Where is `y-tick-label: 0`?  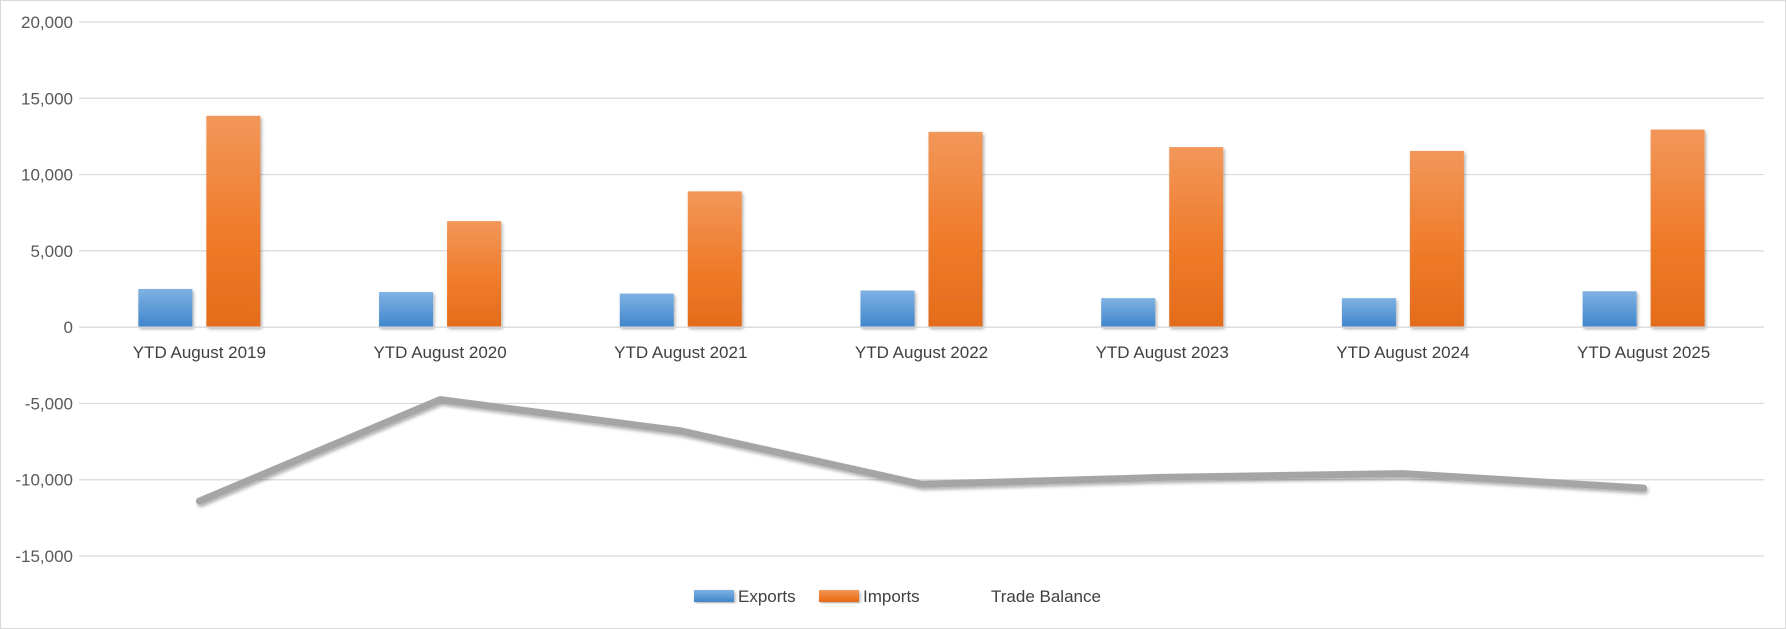
y-tick-label: 0 is located at coordinates (68, 327).